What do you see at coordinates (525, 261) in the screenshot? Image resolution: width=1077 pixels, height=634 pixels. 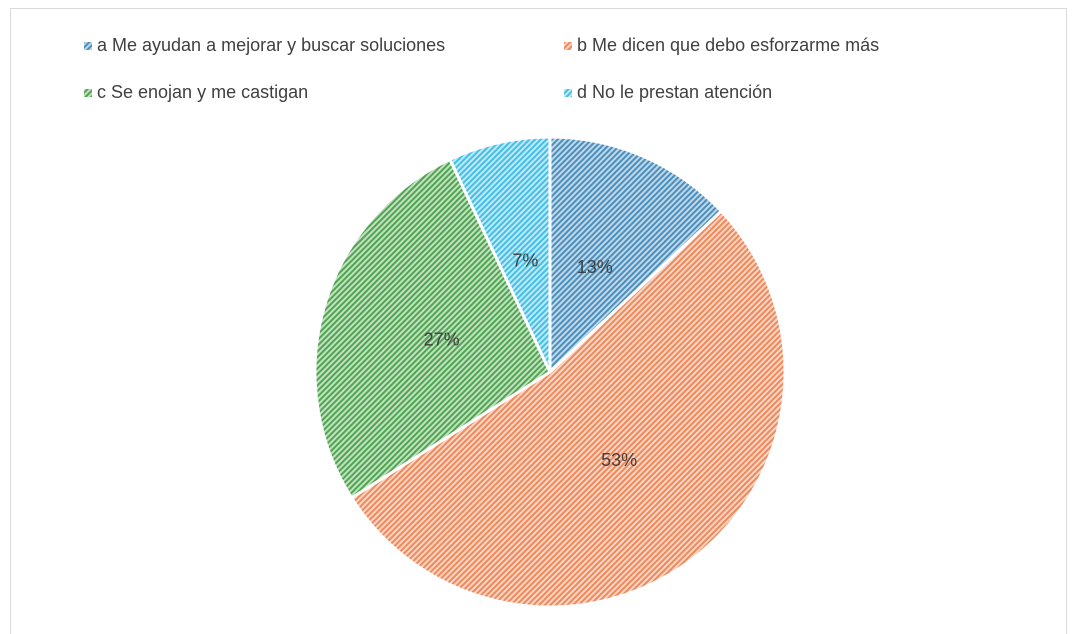 I see `data-label: 7%` at bounding box center [525, 261].